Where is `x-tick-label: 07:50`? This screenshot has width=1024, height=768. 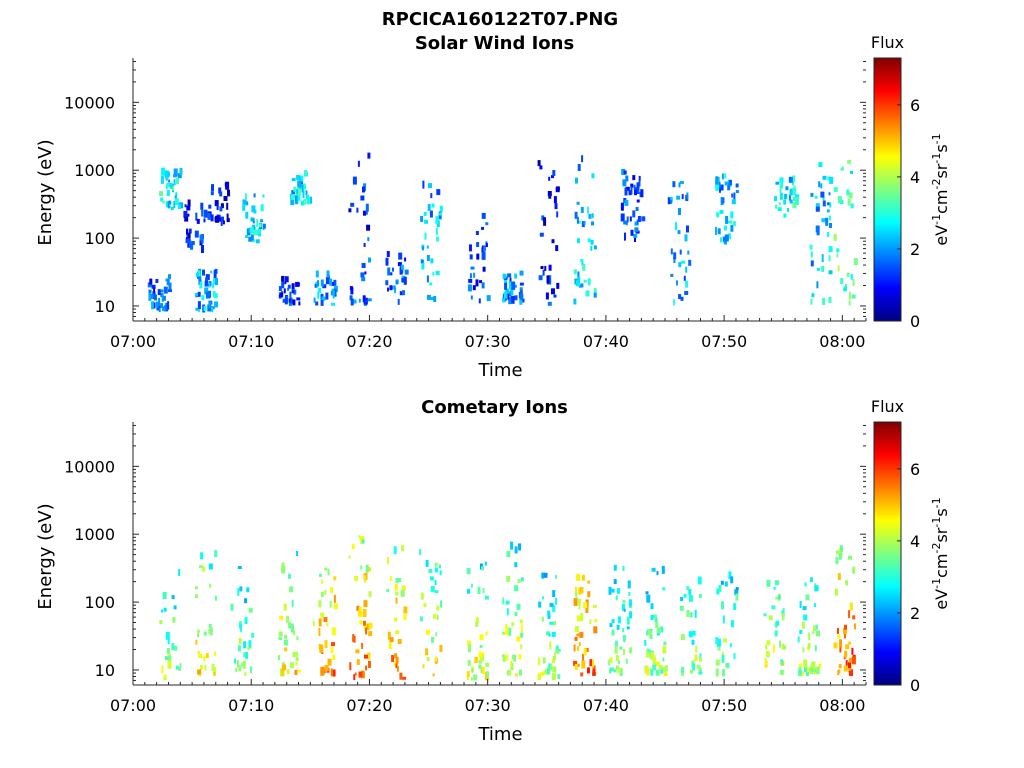
x-tick-label: 07:50 is located at coordinates (724, 341).